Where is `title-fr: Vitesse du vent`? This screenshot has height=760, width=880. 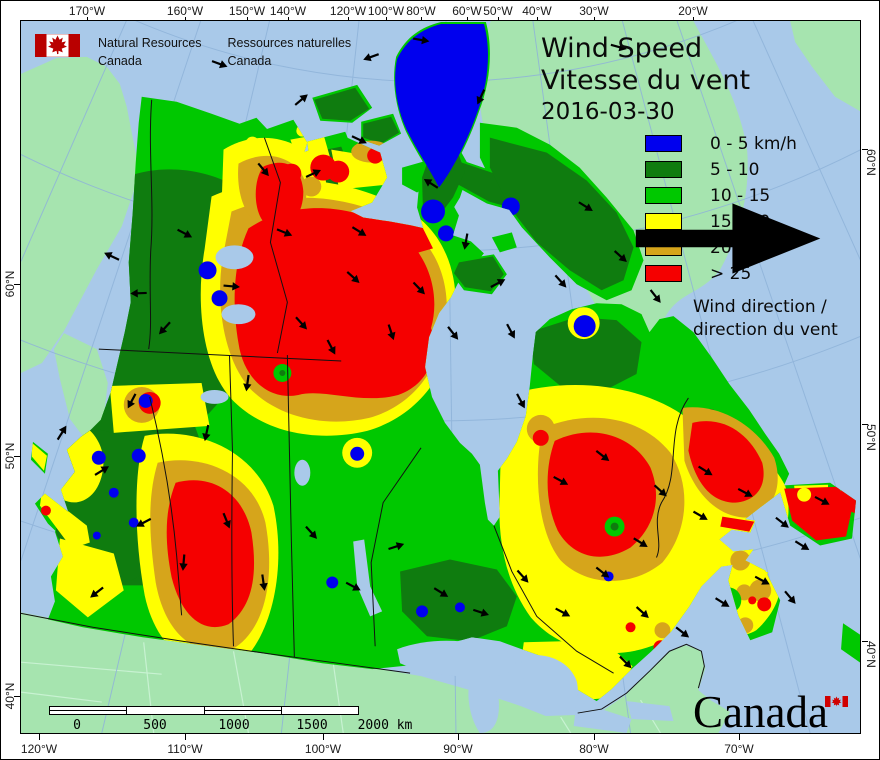 title-fr: Vitesse du vent is located at coordinates (646, 80).